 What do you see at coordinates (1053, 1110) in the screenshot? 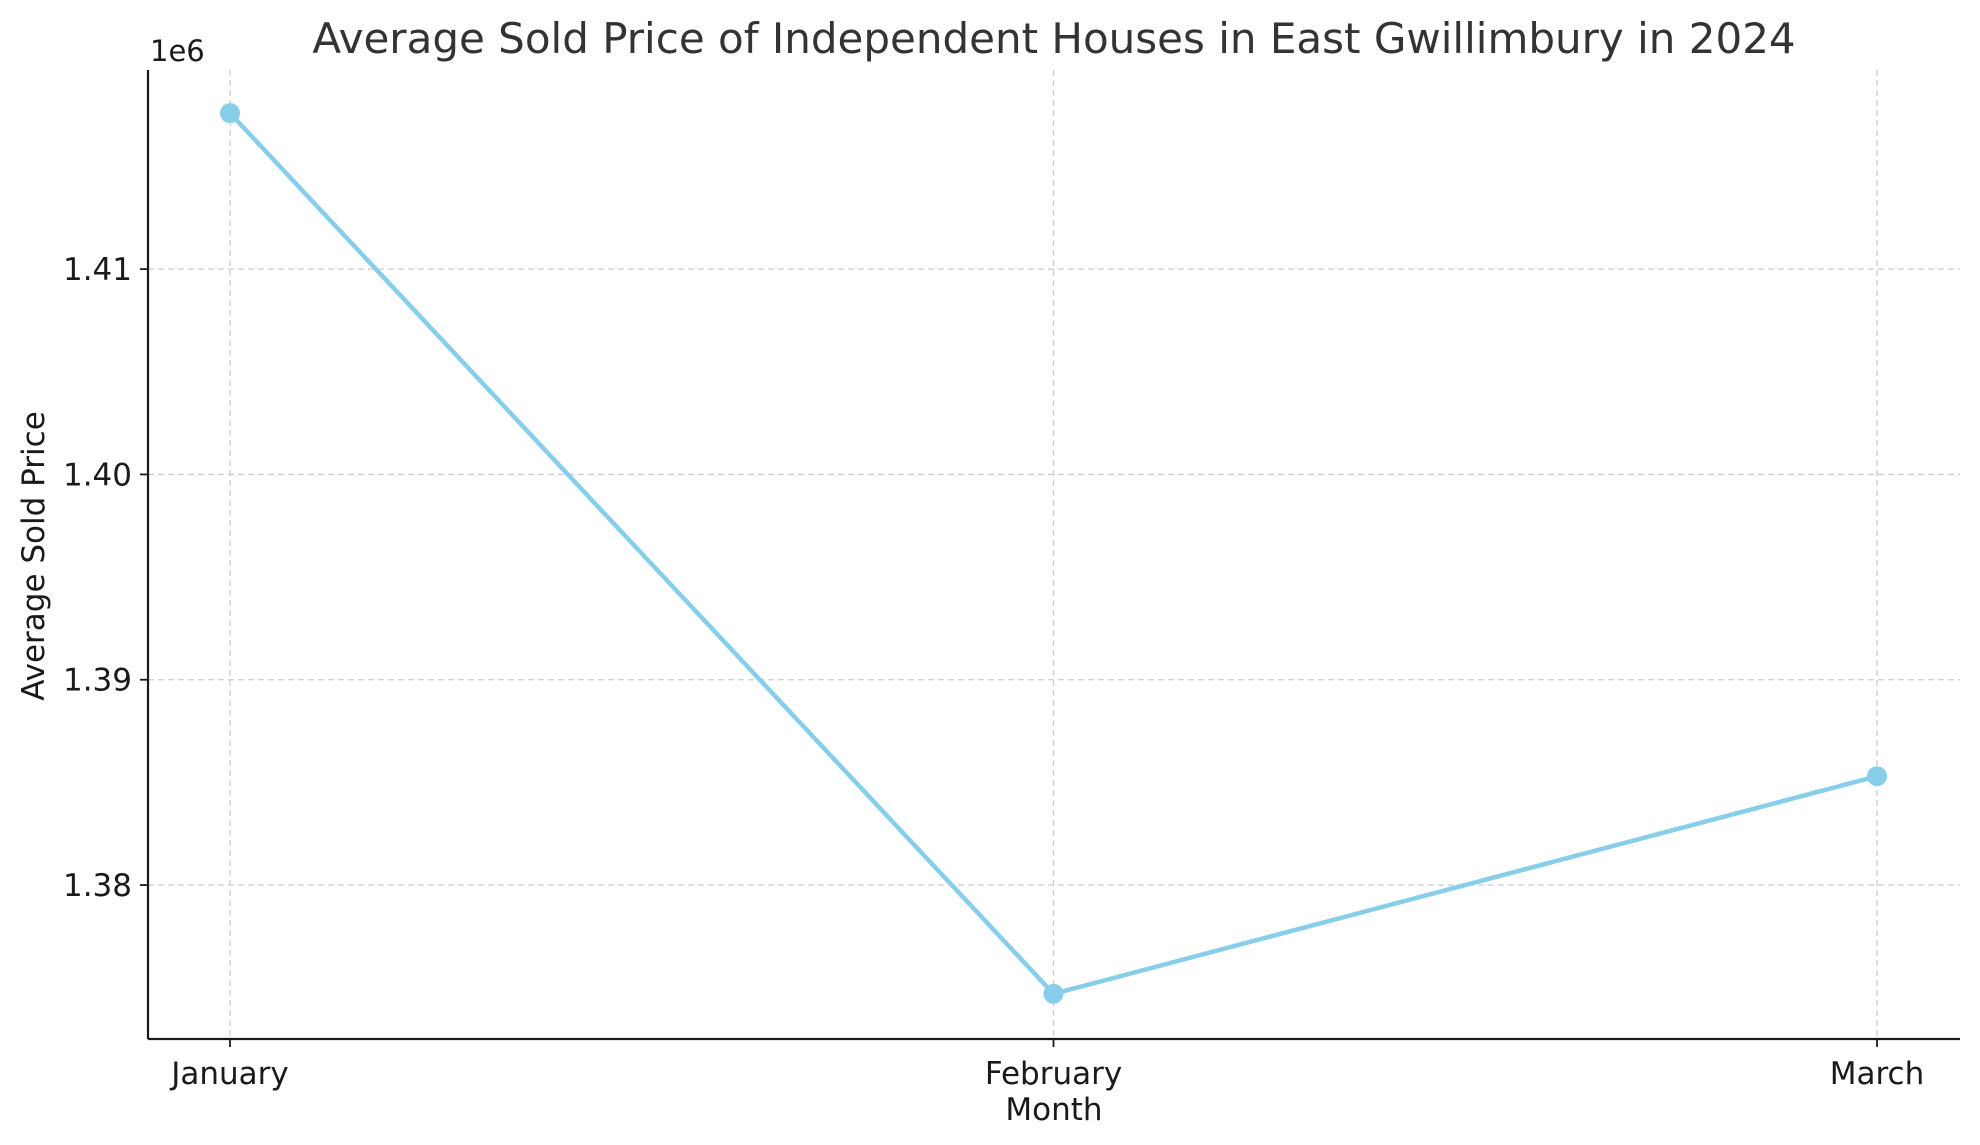
I see `x-axis-label: Month` at bounding box center [1053, 1110].